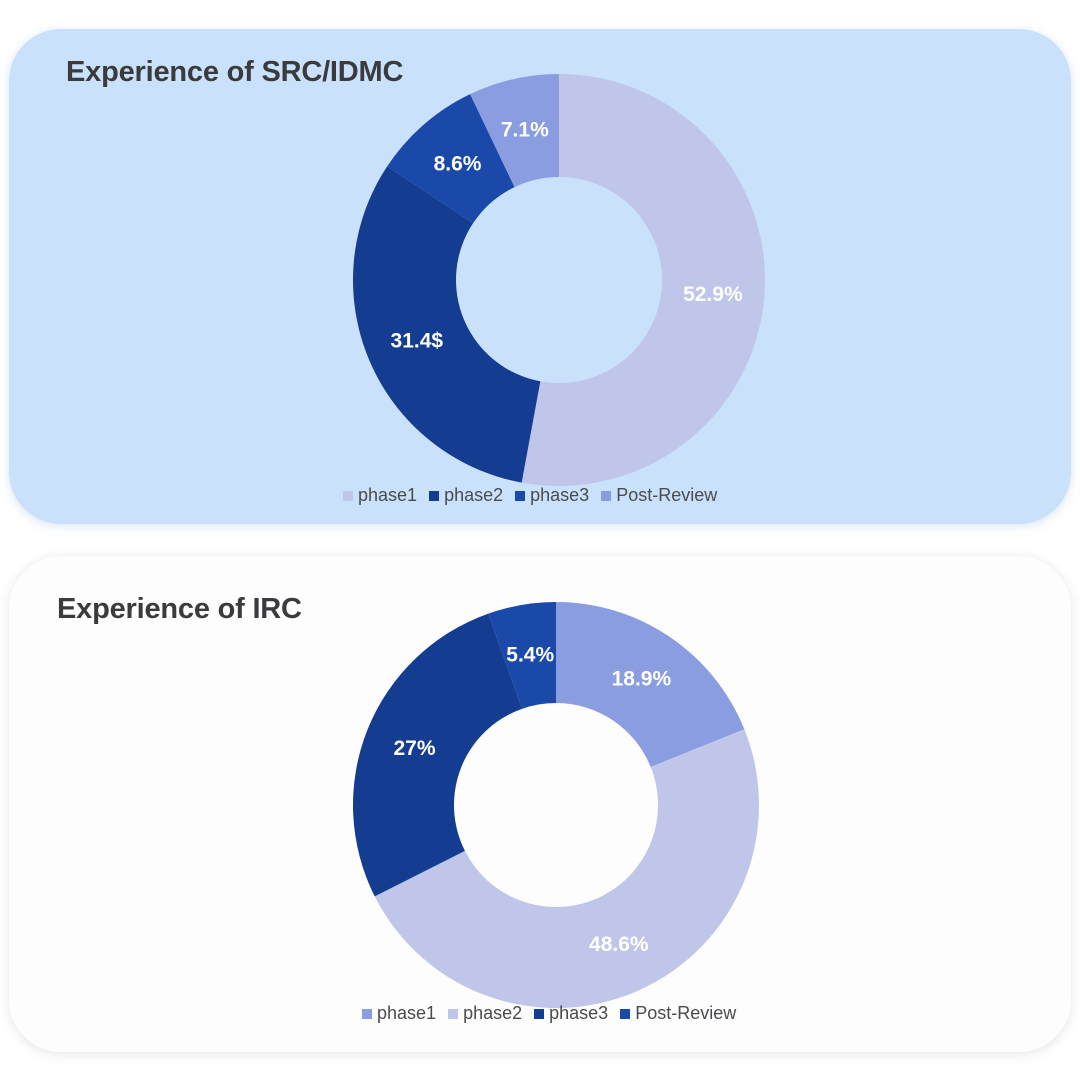 The image size is (1080, 1080). What do you see at coordinates (417, 340) in the screenshot?
I see `slice-data-label: 31.4$` at bounding box center [417, 340].